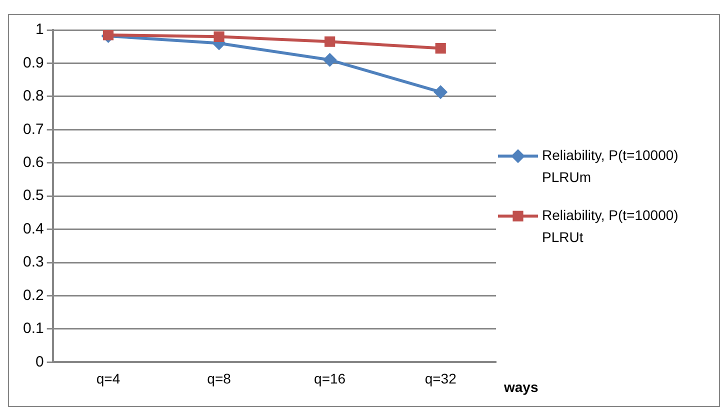 The width and height of the screenshot is (726, 411). Describe the element at coordinates (33, 96) in the screenshot. I see `y-tick-label: 0.8` at that location.